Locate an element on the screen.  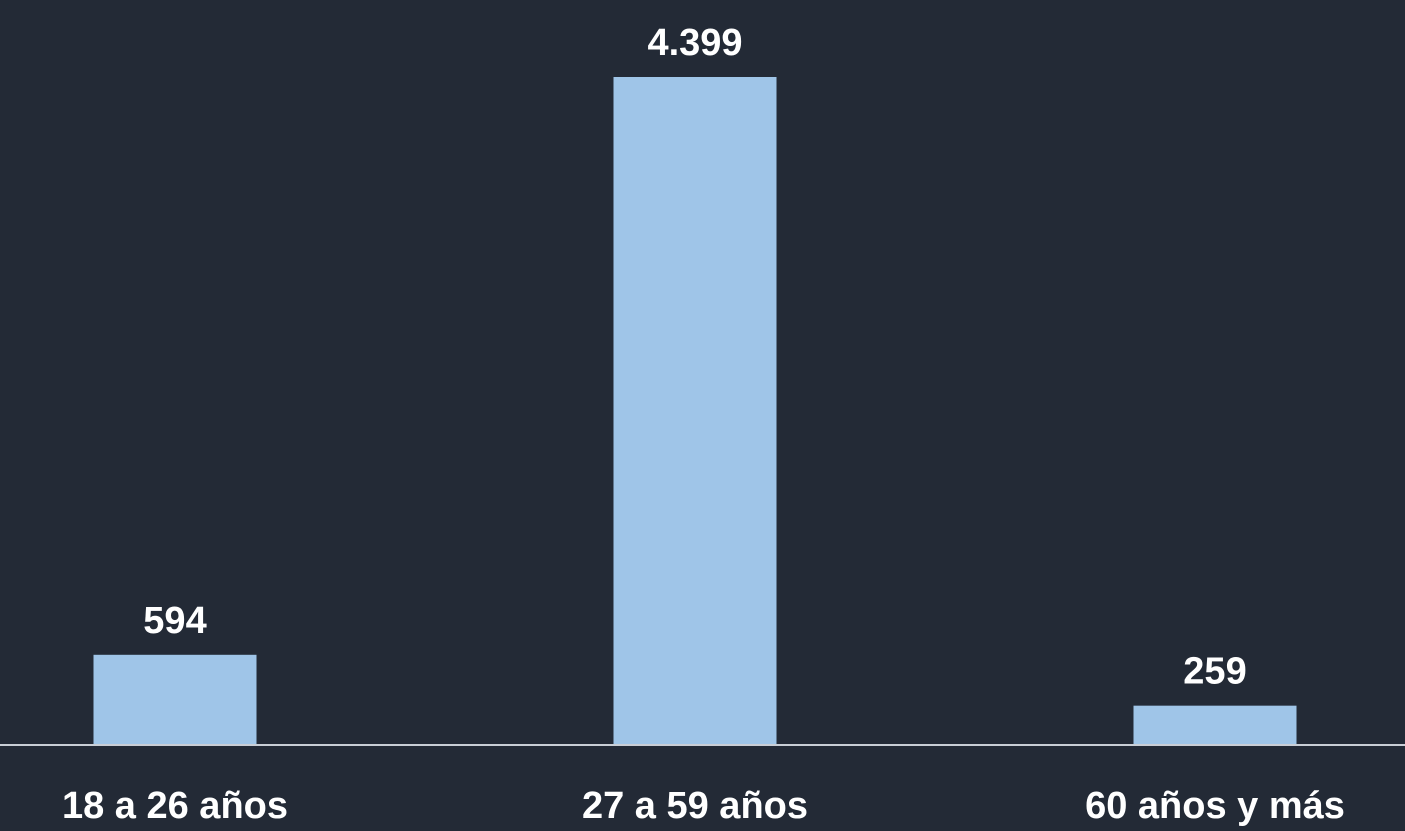
category-label-1: 18 a 26 años is located at coordinates (175, 806).